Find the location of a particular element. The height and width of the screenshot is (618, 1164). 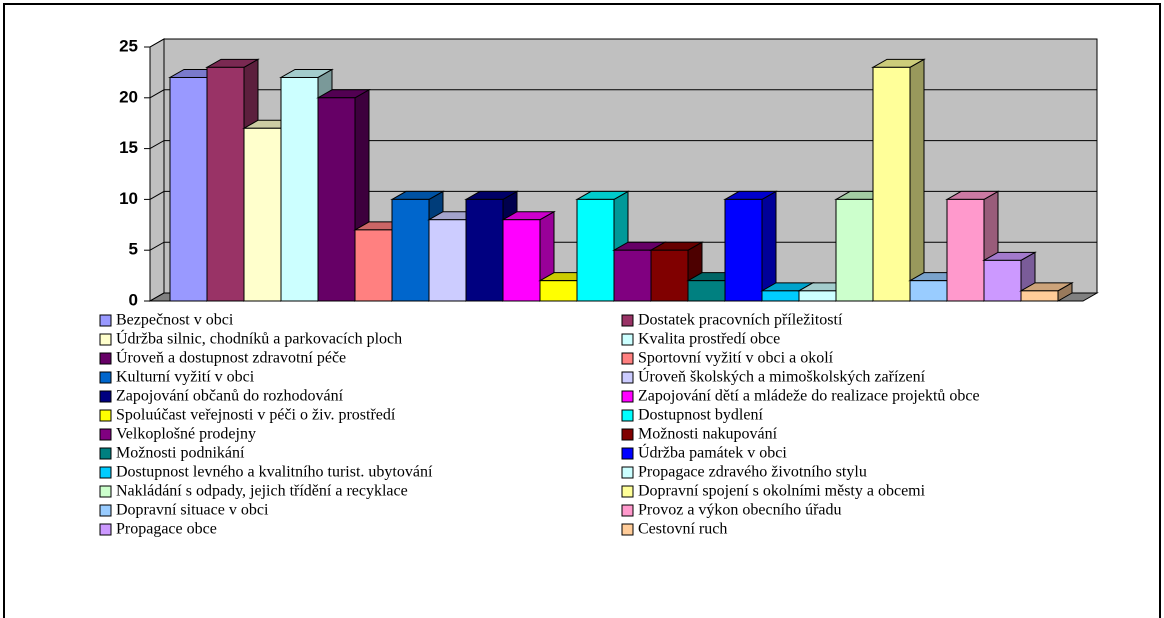

legend-label: Úroveň a dostupnost zdravotní péče is located at coordinates (231, 357).